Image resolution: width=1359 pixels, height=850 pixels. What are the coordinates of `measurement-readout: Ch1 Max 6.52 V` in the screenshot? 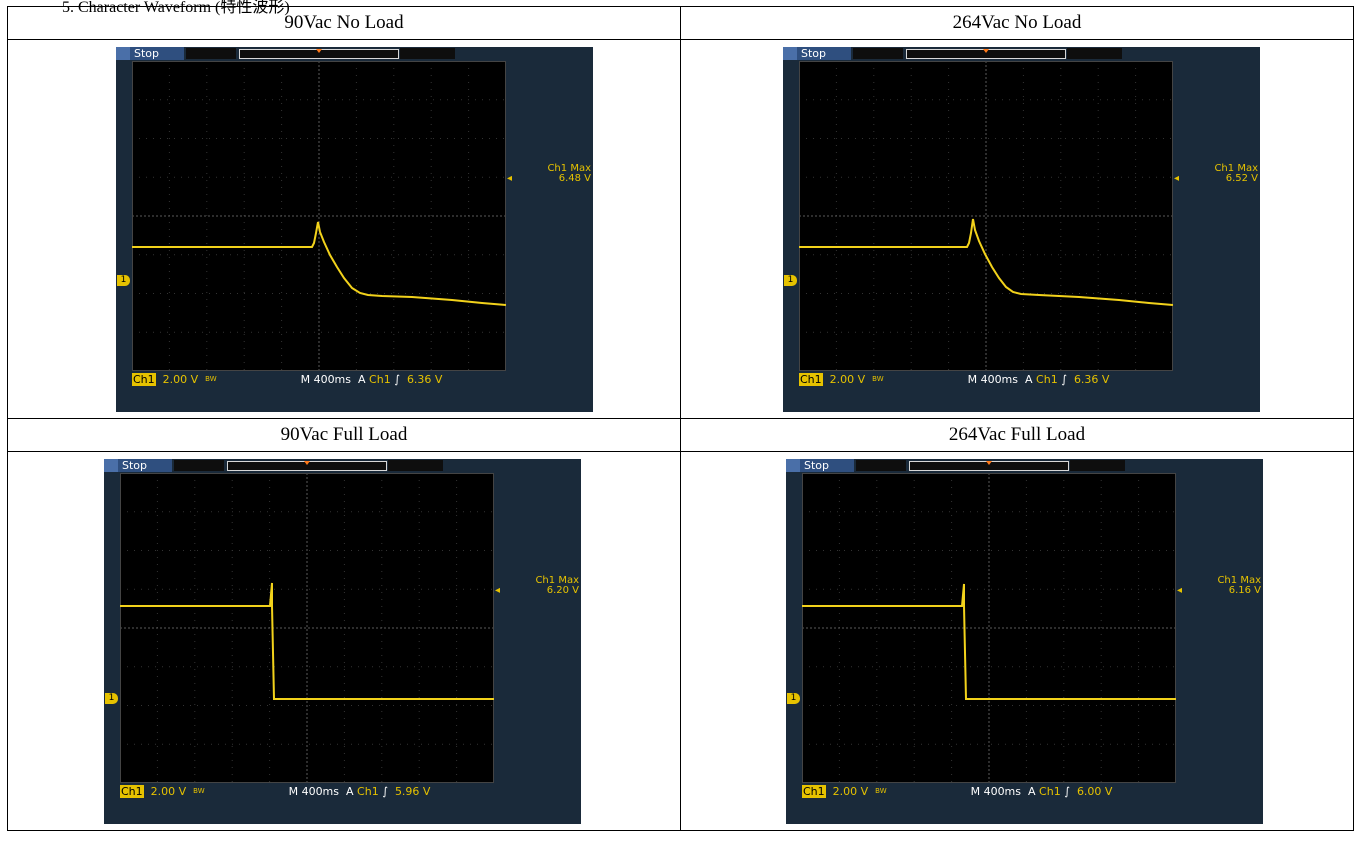 It's located at (1219, 174).